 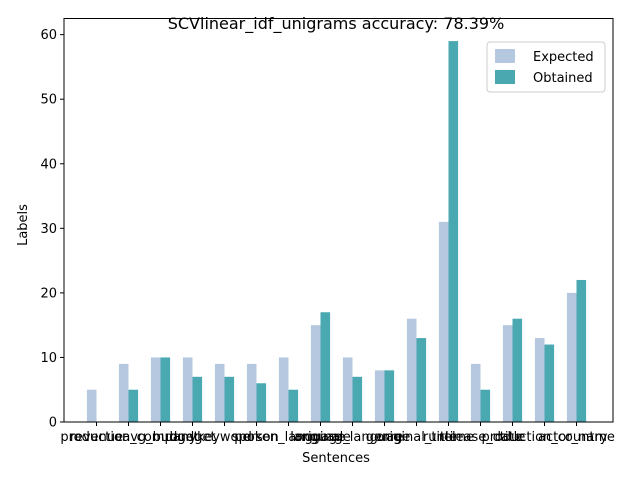 What do you see at coordinates (48, 35) in the screenshot?
I see `y-tick-label: 60` at bounding box center [48, 35].